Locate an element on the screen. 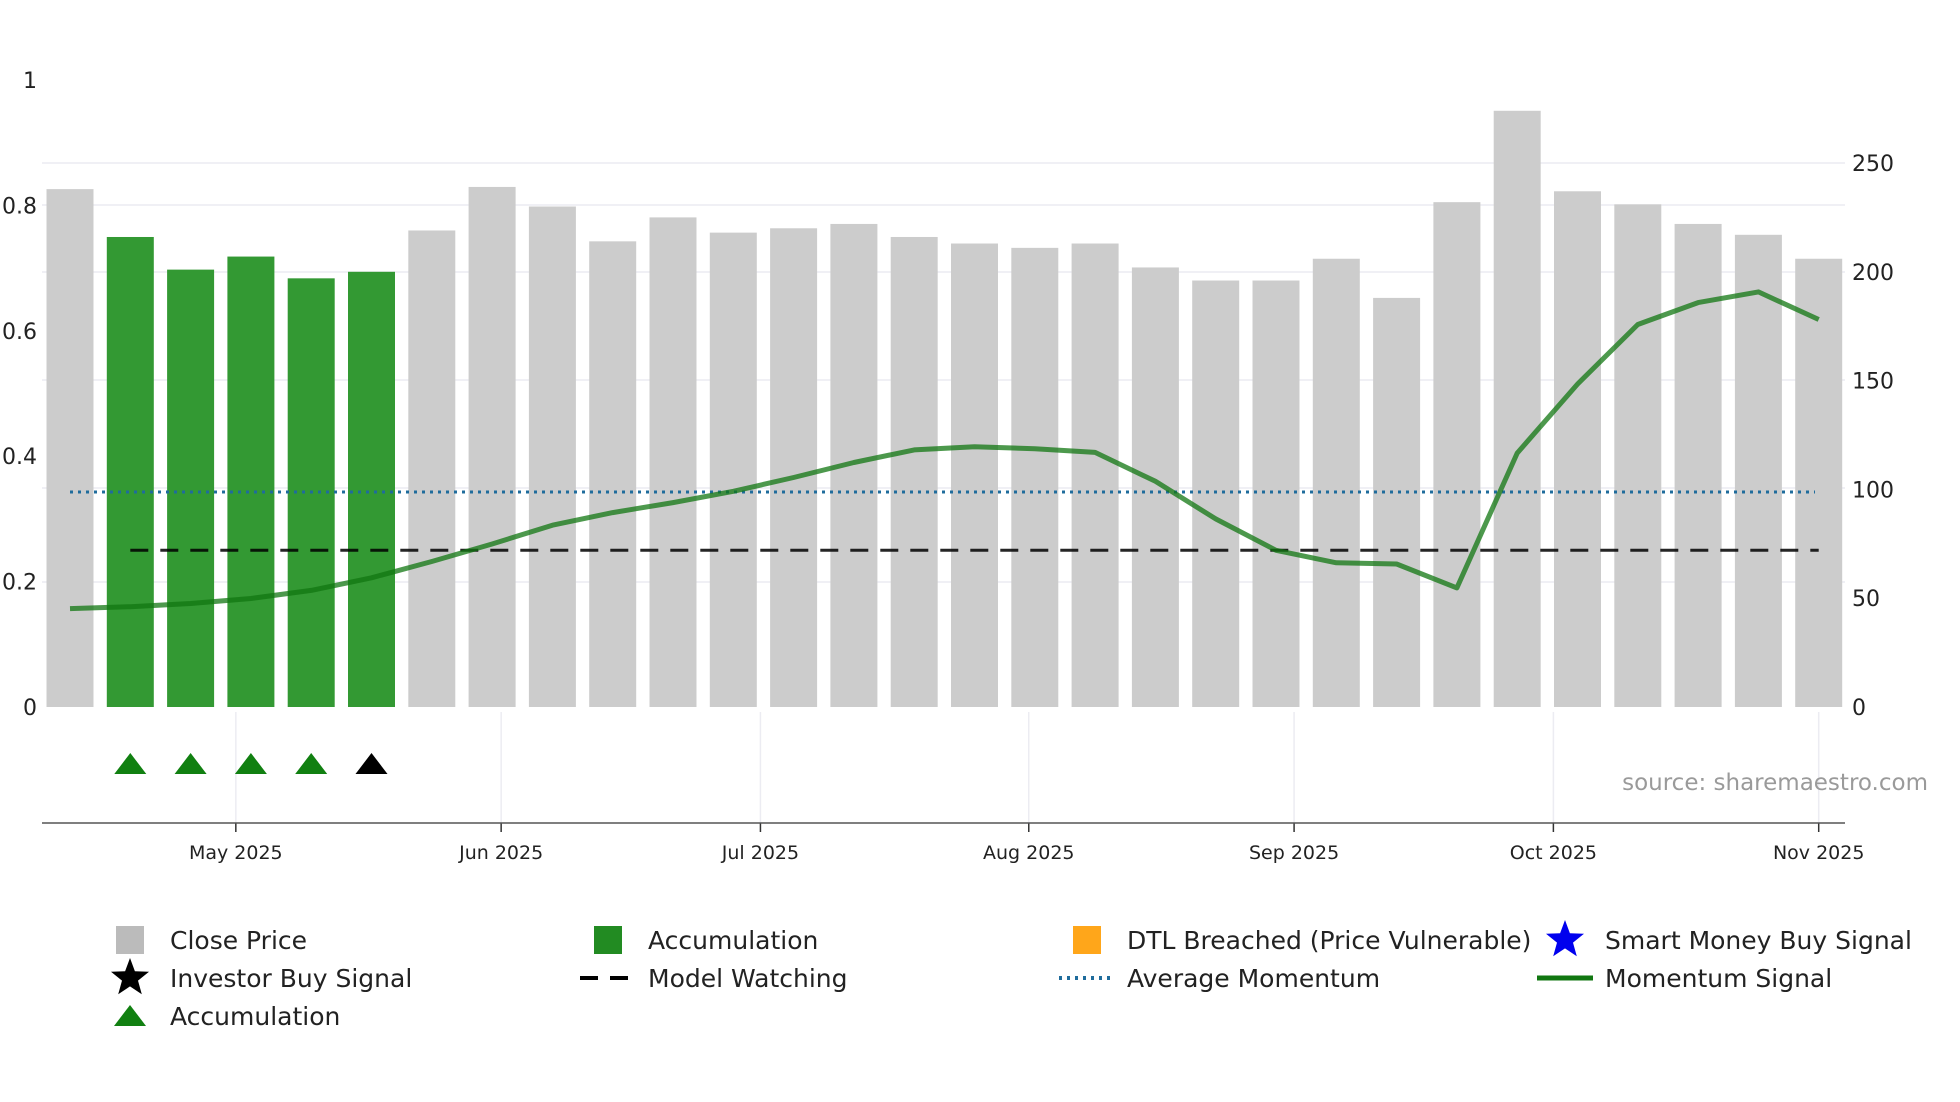 This screenshot has width=1960, height=1102. source-text: source: sharemaestro.com is located at coordinates (1775, 783).